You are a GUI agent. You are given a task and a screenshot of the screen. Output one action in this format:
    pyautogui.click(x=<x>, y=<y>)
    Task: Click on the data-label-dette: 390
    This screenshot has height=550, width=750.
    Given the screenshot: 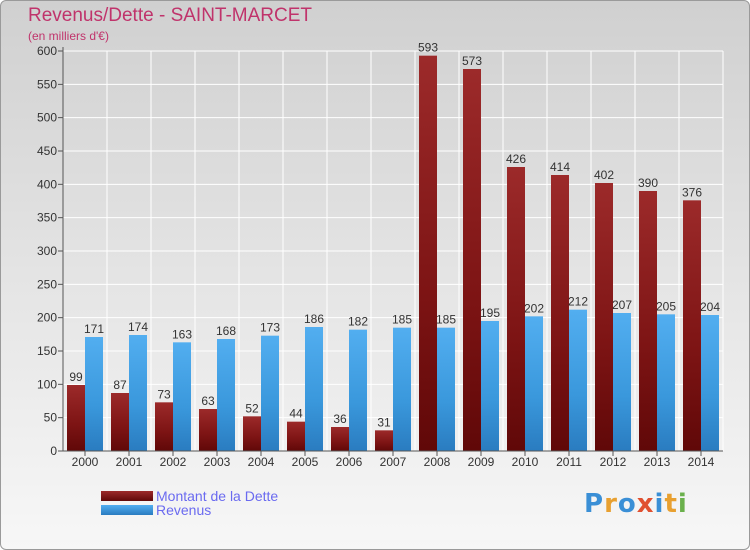 What is the action you would take?
    pyautogui.click(x=648, y=183)
    